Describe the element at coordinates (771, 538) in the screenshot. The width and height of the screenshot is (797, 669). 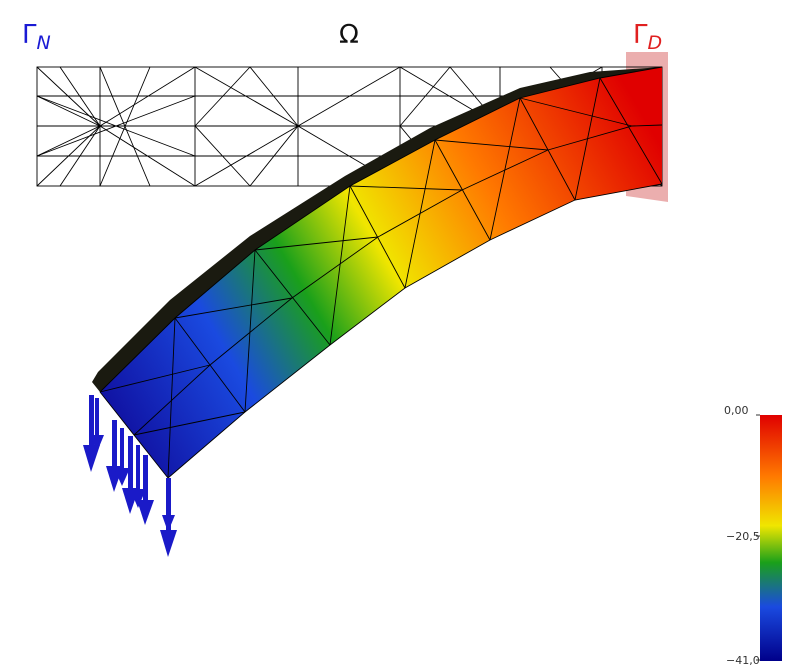
I see `colorbar-gradient` at that location.